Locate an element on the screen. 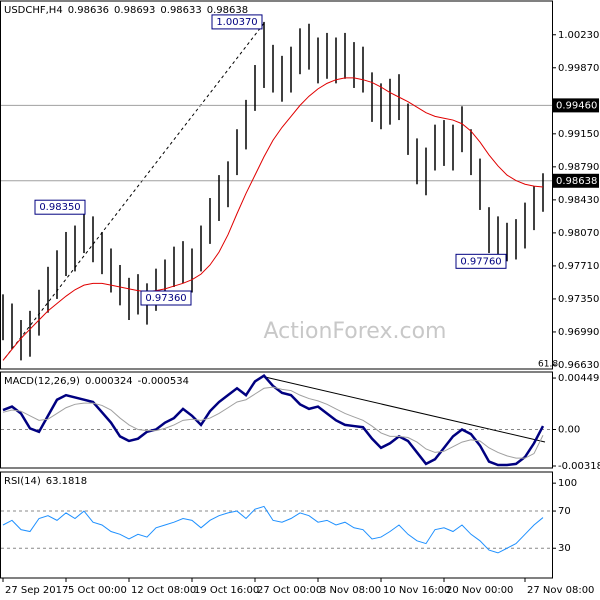  panel-title: MACD(12,26,9) is located at coordinates (42, 381).